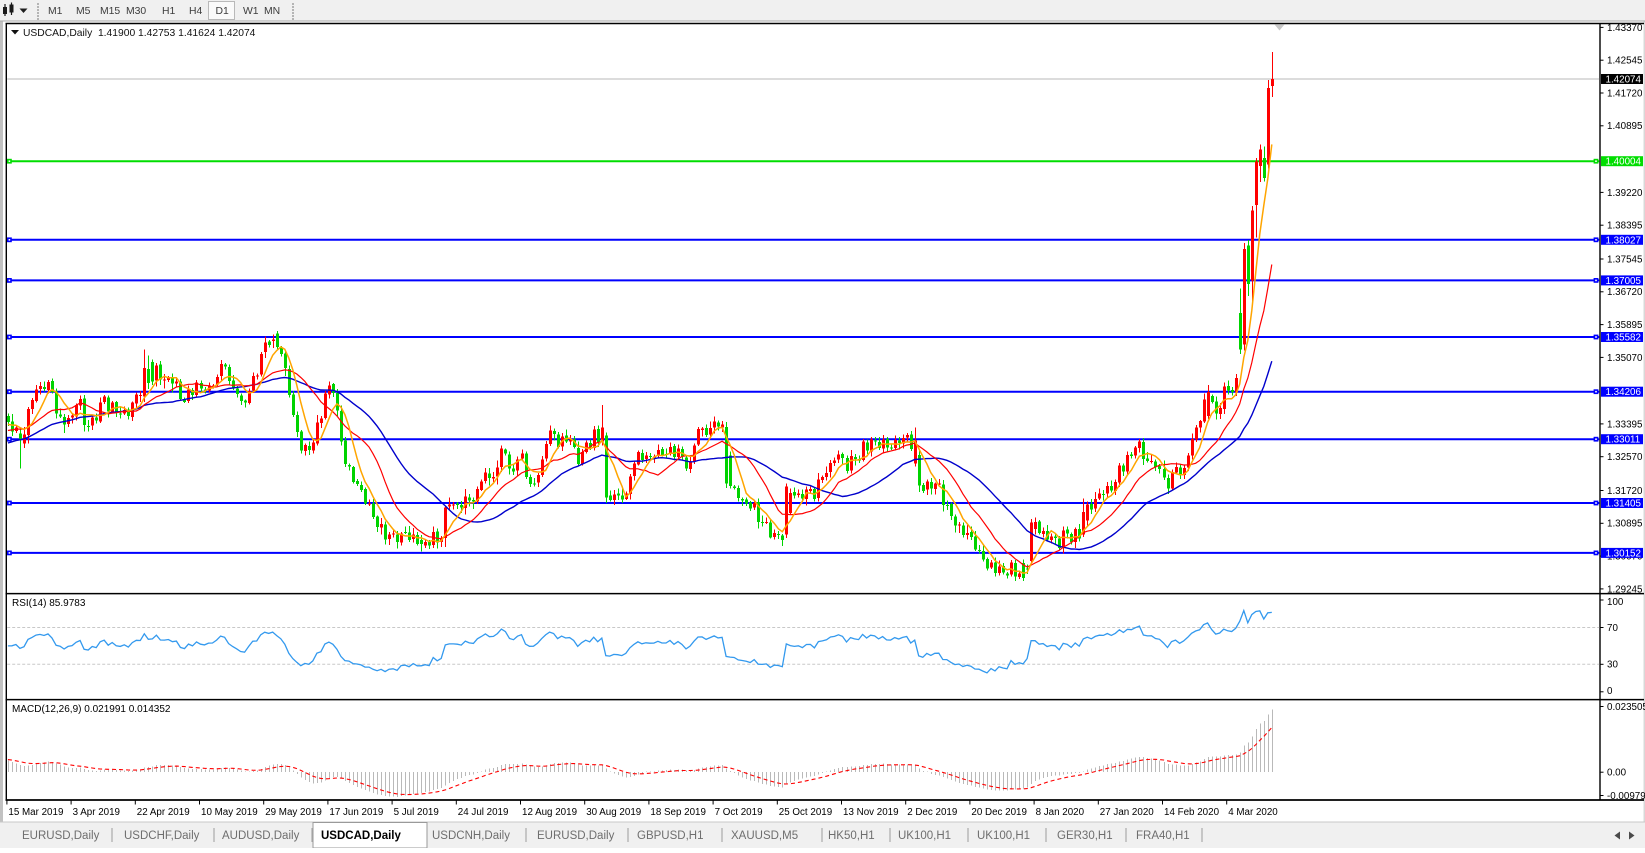 The height and width of the screenshot is (853, 1645). I want to click on svg-text: 1.30152, so click(1623, 553).